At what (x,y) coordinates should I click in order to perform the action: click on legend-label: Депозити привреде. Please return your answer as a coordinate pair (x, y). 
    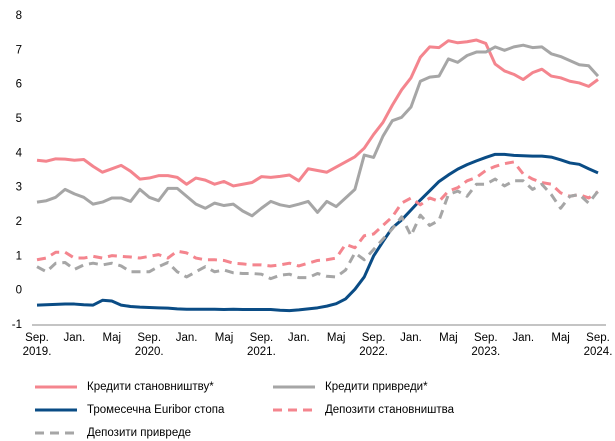
    Looking at the image, I should click on (139, 433).